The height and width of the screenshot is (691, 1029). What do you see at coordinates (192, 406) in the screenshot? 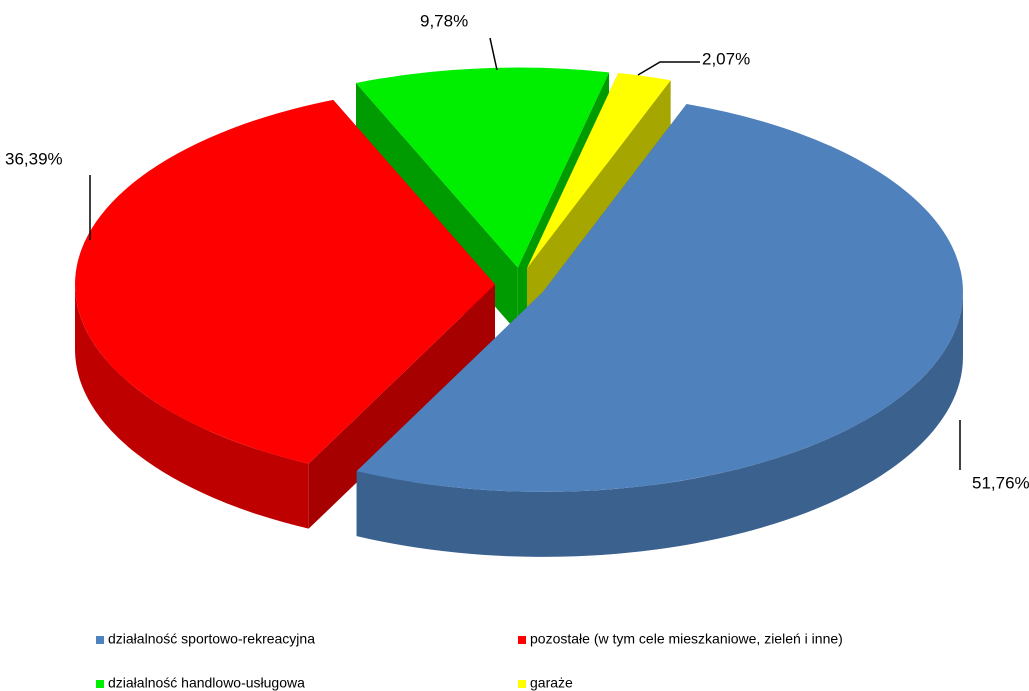
I see `slice-wall` at bounding box center [192, 406].